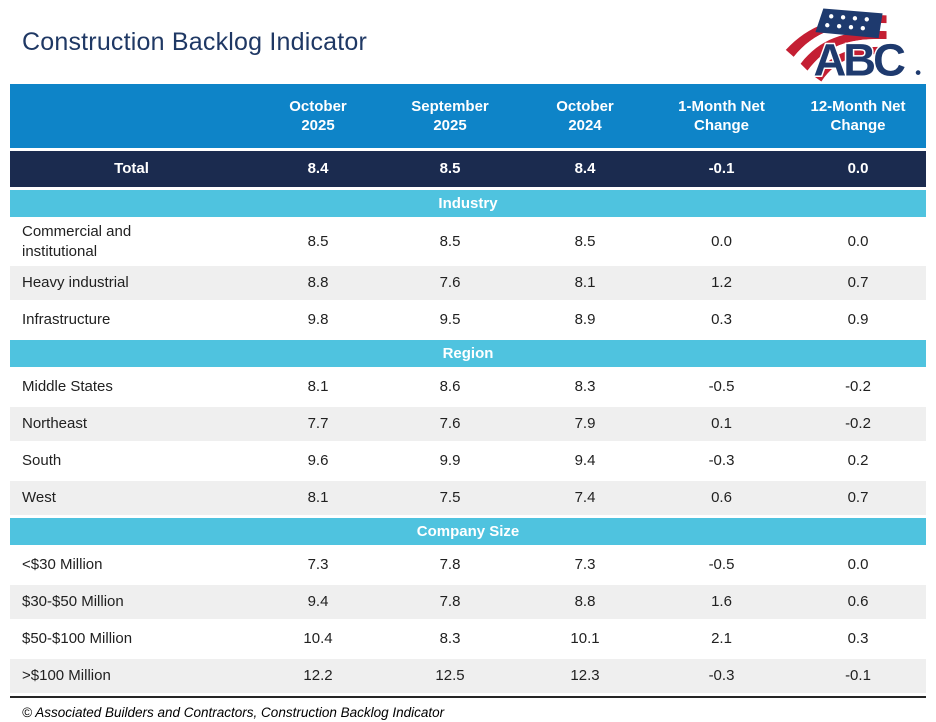 The width and height of the screenshot is (936, 722). What do you see at coordinates (318, 602) in the screenshot?
I see `value-oct-2025: 9.4` at bounding box center [318, 602].